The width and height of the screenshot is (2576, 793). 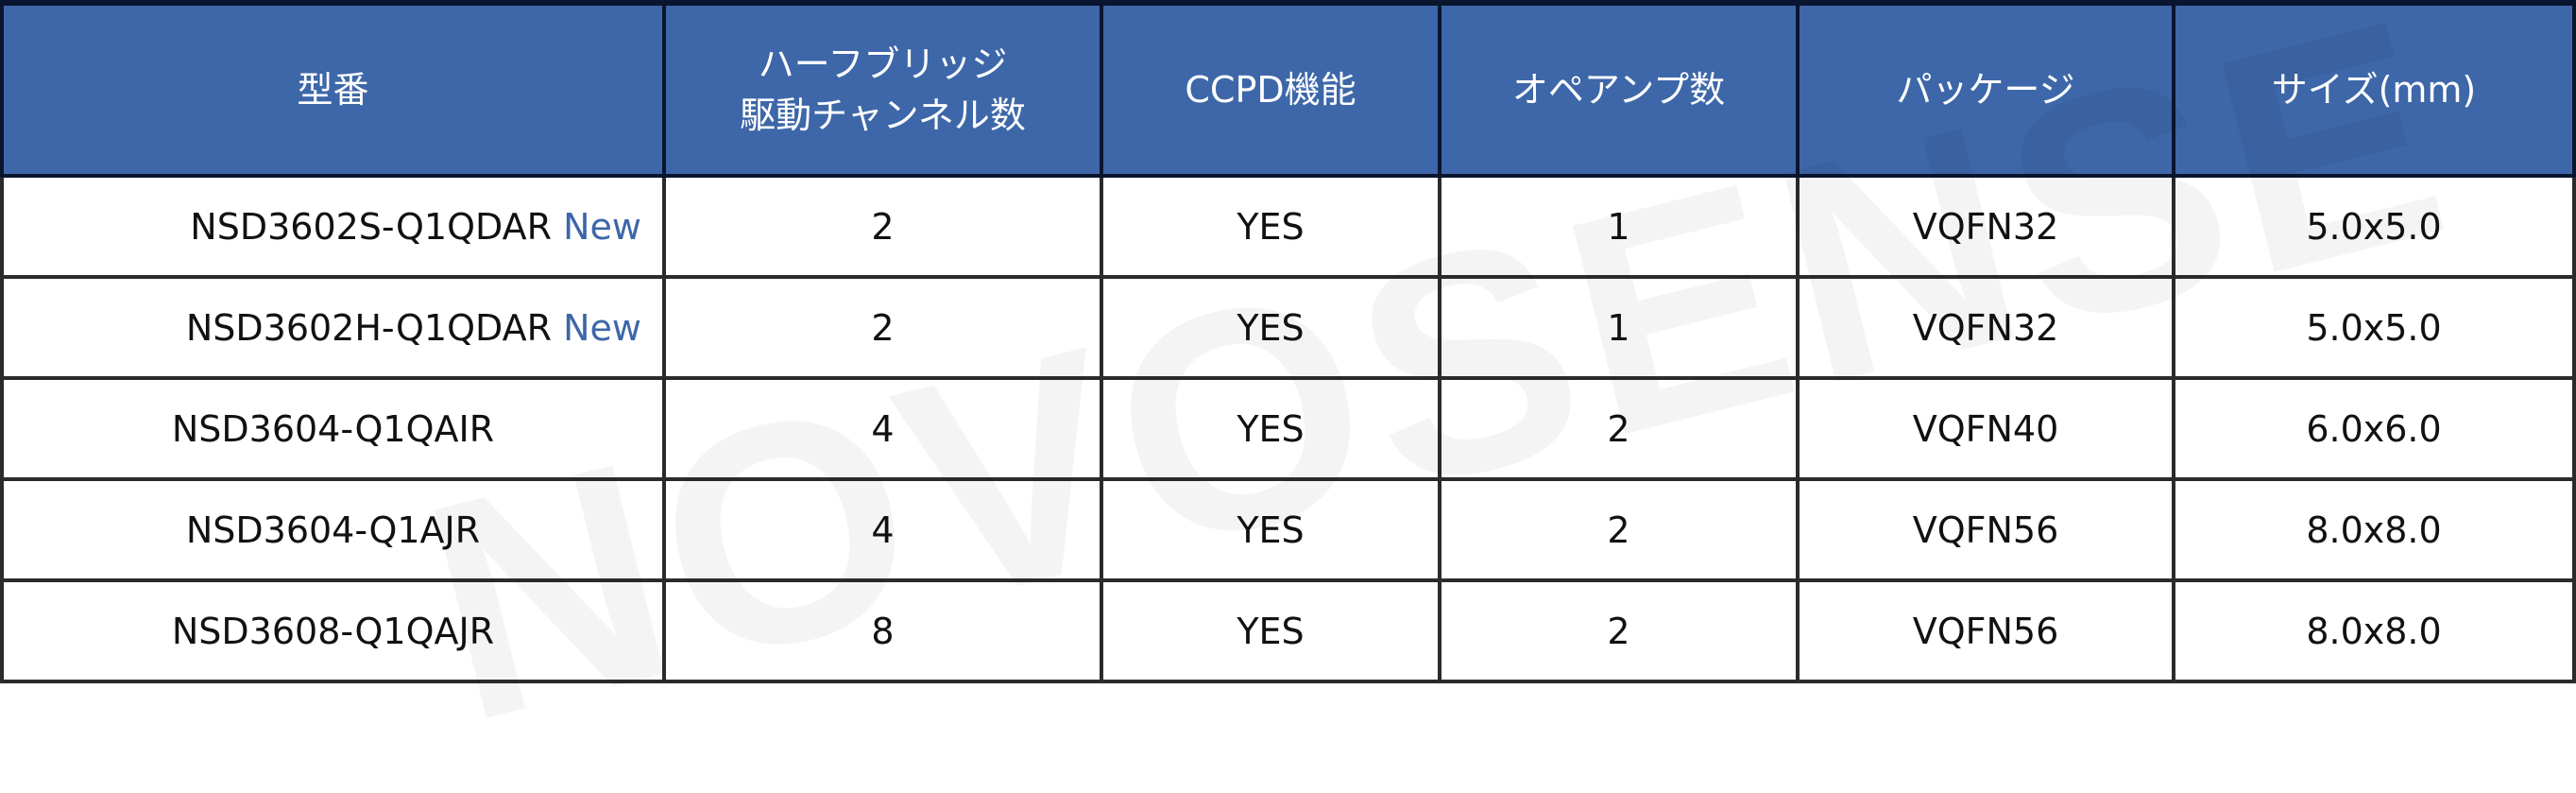 I want to click on header-ccpd: CCPD機能, so click(x=1271, y=90).